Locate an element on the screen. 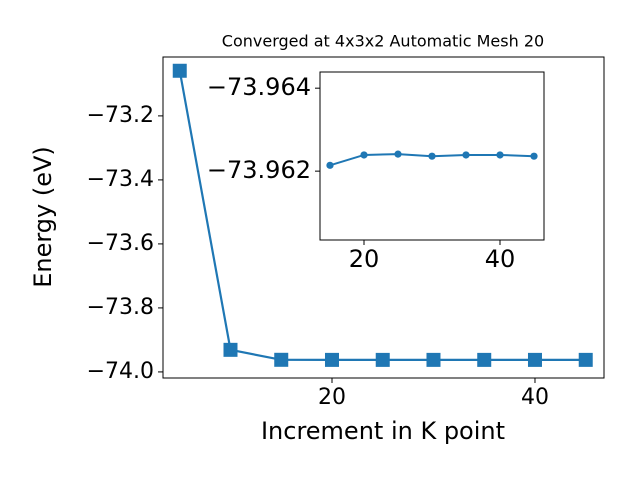 This screenshot has height=484, width=640. y-tick-label: −73.6 is located at coordinates (120, 243).